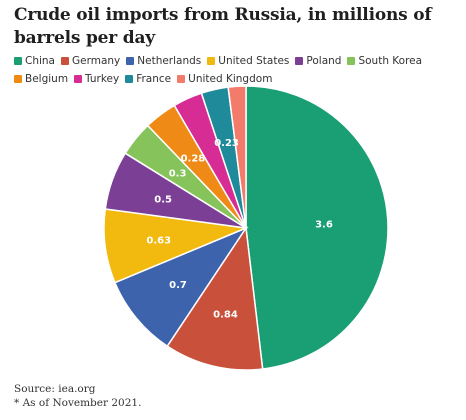 This screenshot has width=466, height=420. Describe the element at coordinates (390, 61) in the screenshot. I see `legend-label: South Korea` at that location.